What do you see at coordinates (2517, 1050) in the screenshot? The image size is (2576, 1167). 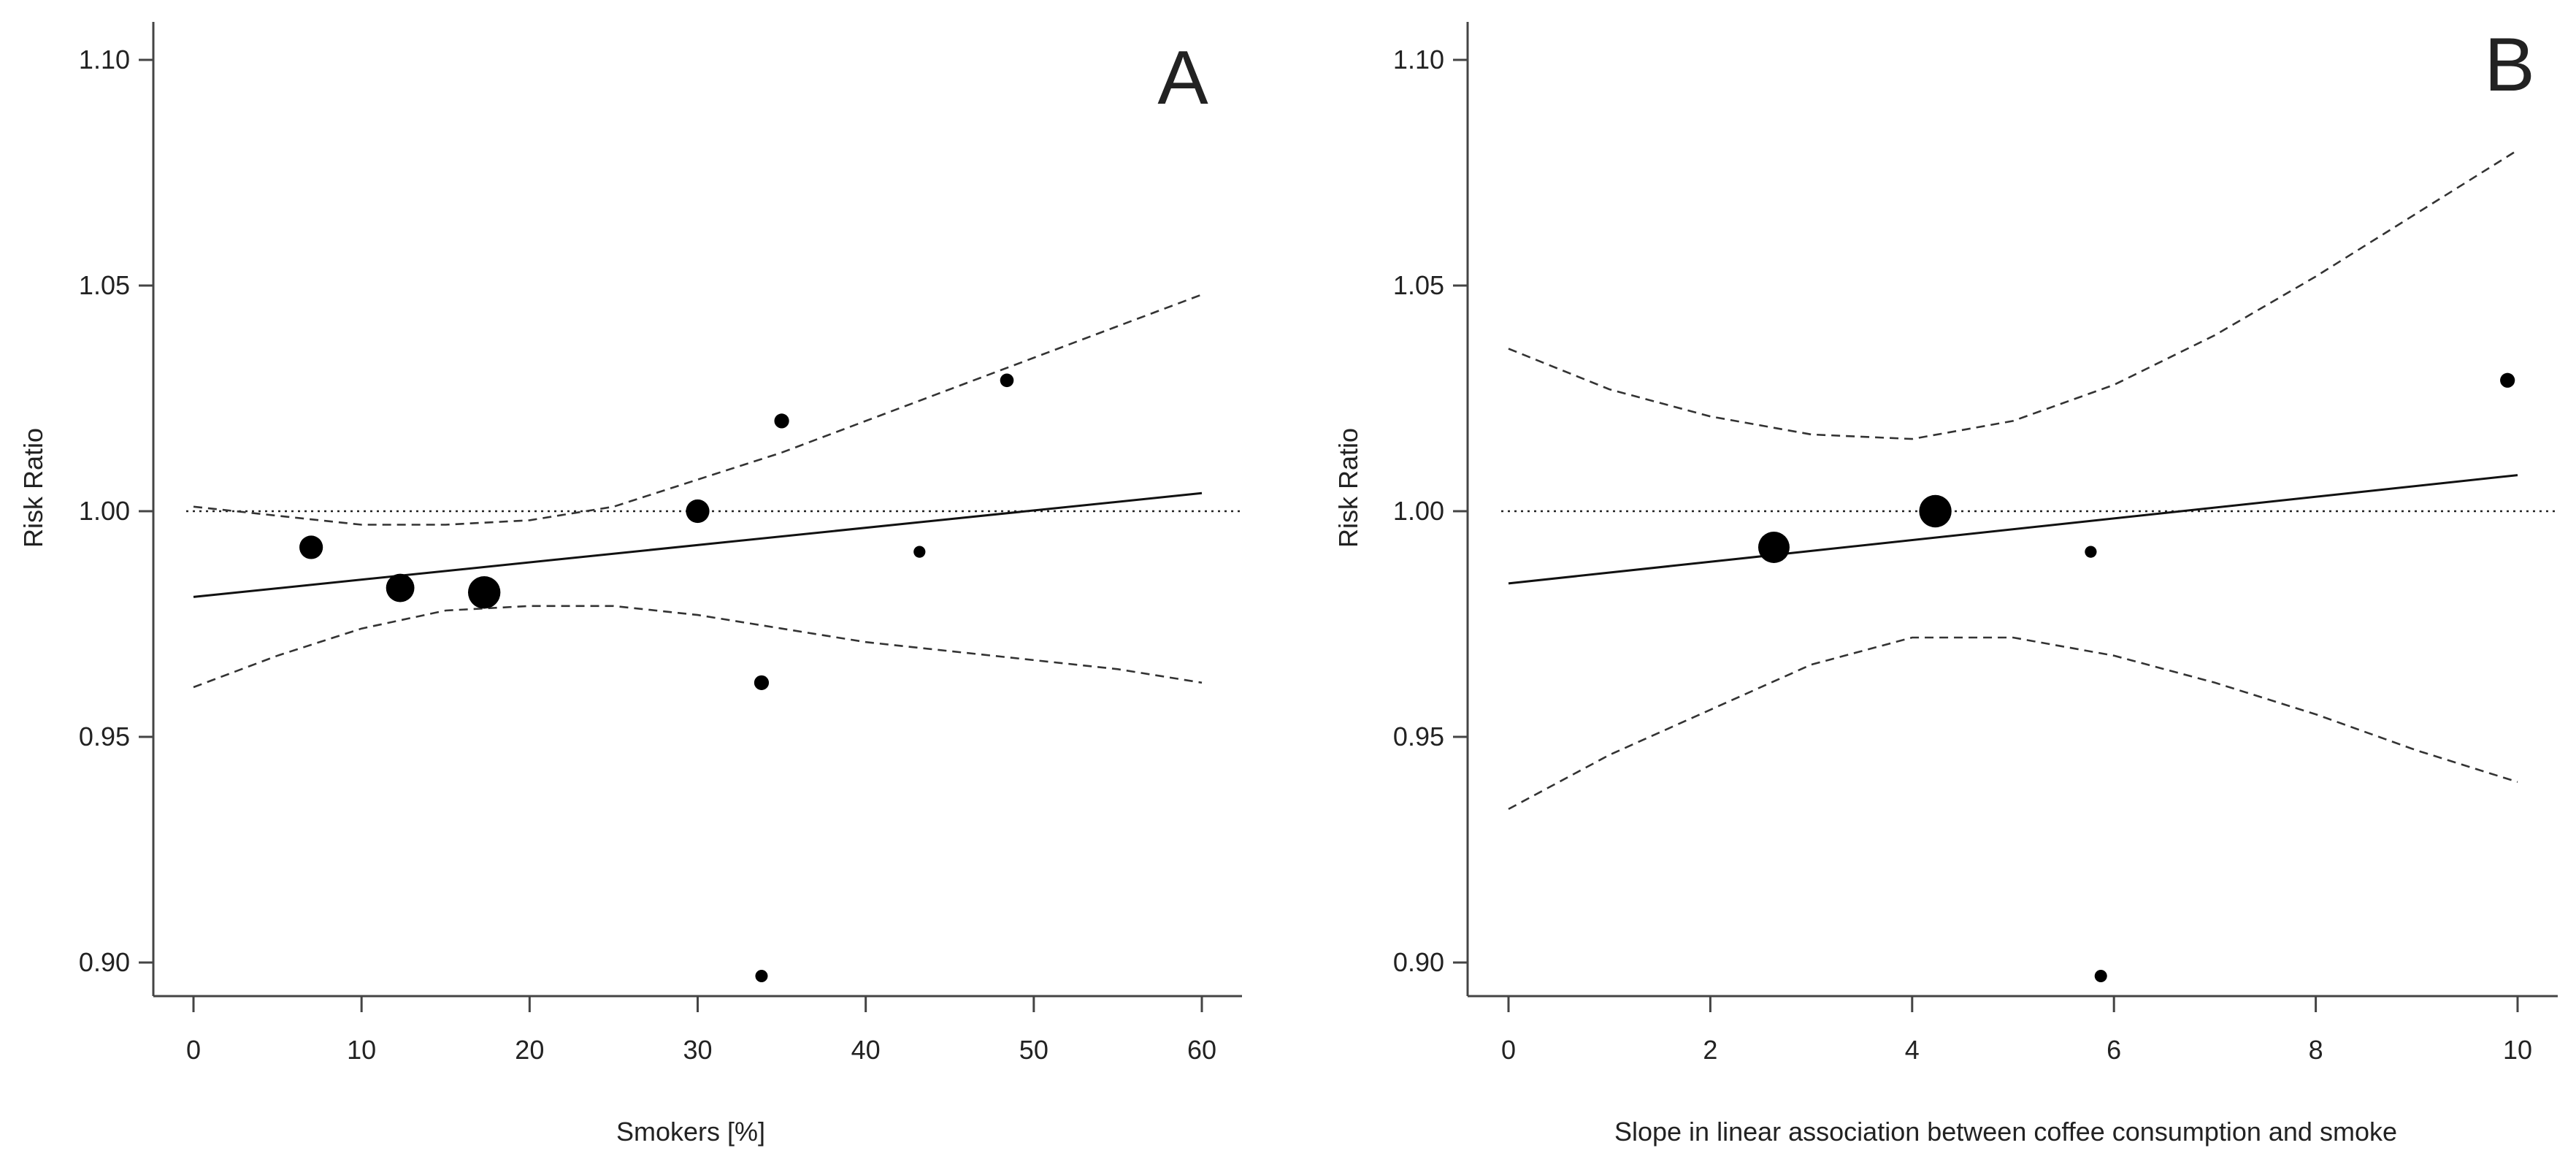 I see `panel-b-x-tick-label: 10` at bounding box center [2517, 1050].